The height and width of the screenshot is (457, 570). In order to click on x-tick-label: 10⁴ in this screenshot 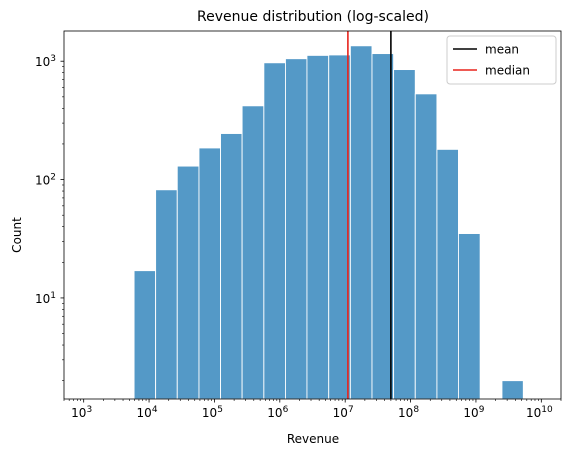, I will do `click(147, 412)`.